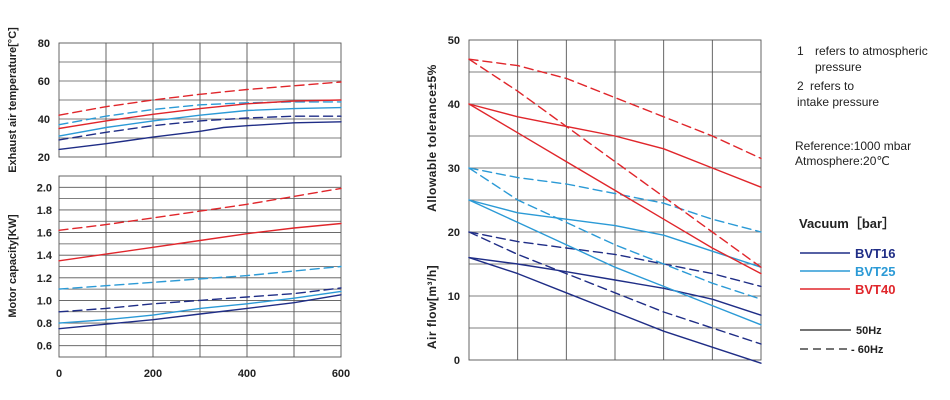 The image size is (950, 400). What do you see at coordinates (454, 201) in the screenshot?
I see `airflow-y-tick-labels: 0 10 20 30 40 50` at bounding box center [454, 201].